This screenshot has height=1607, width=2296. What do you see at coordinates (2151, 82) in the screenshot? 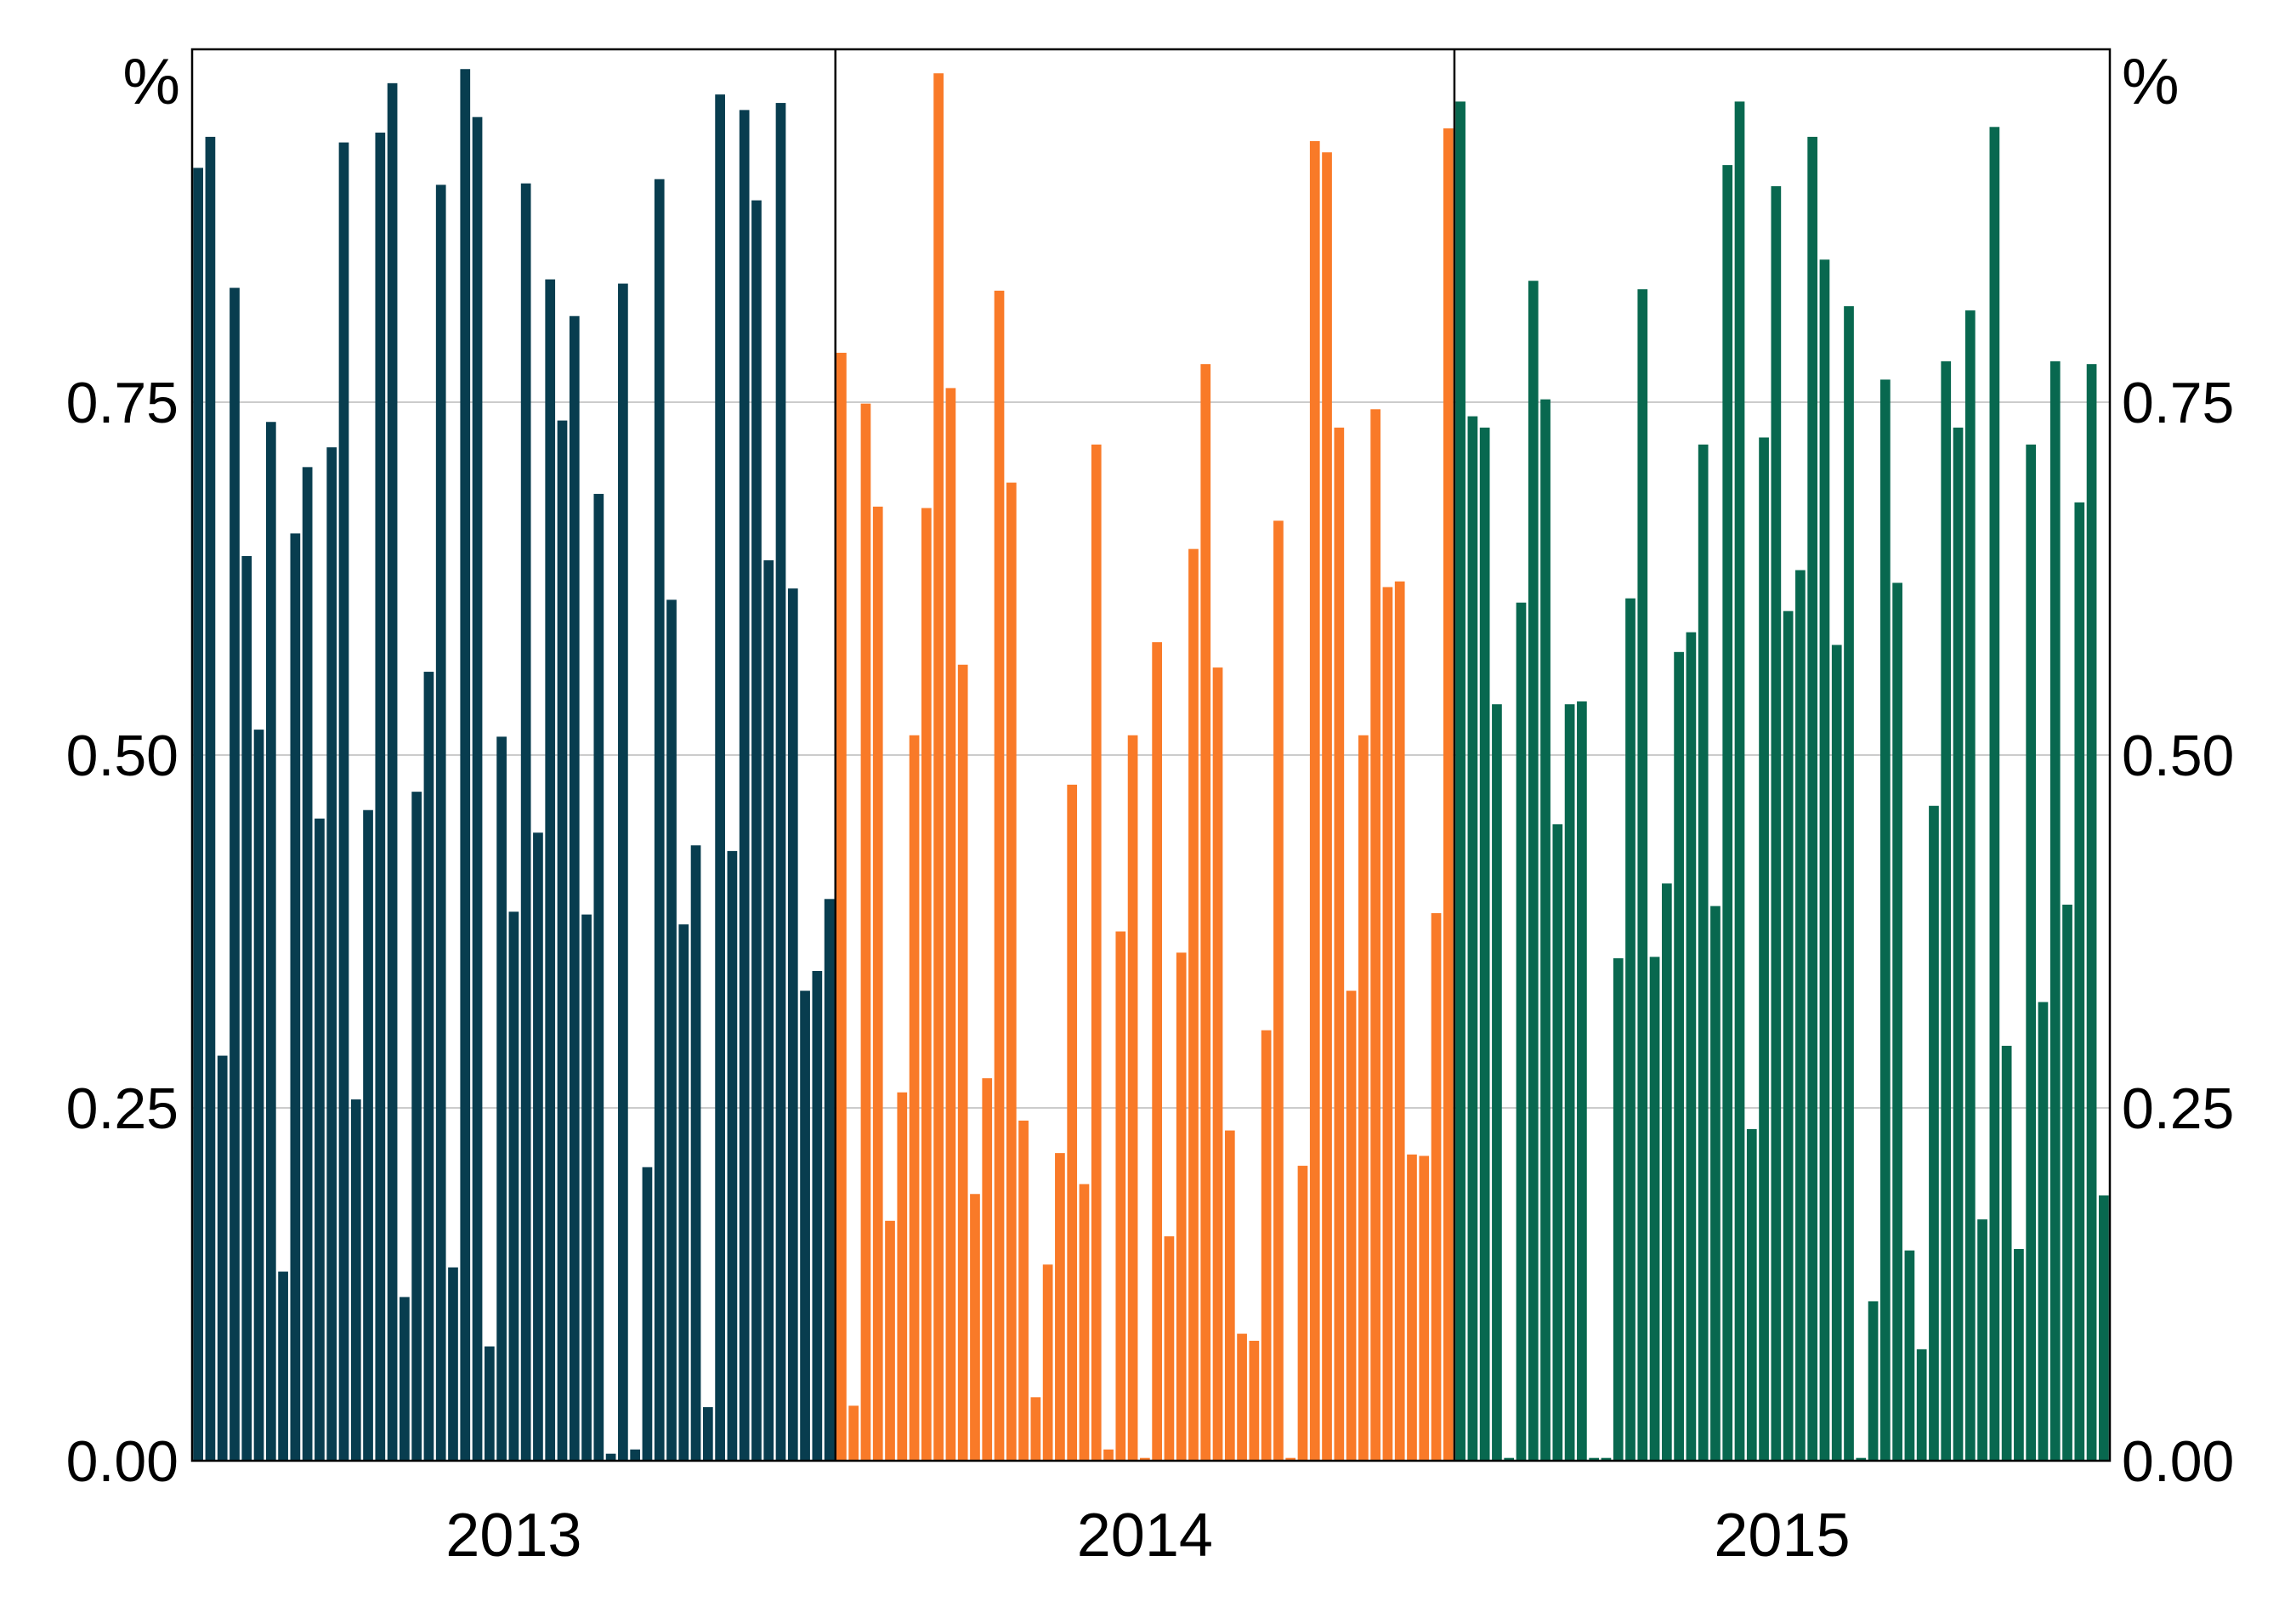
I see `y-unit-label-right: %` at bounding box center [2151, 82].